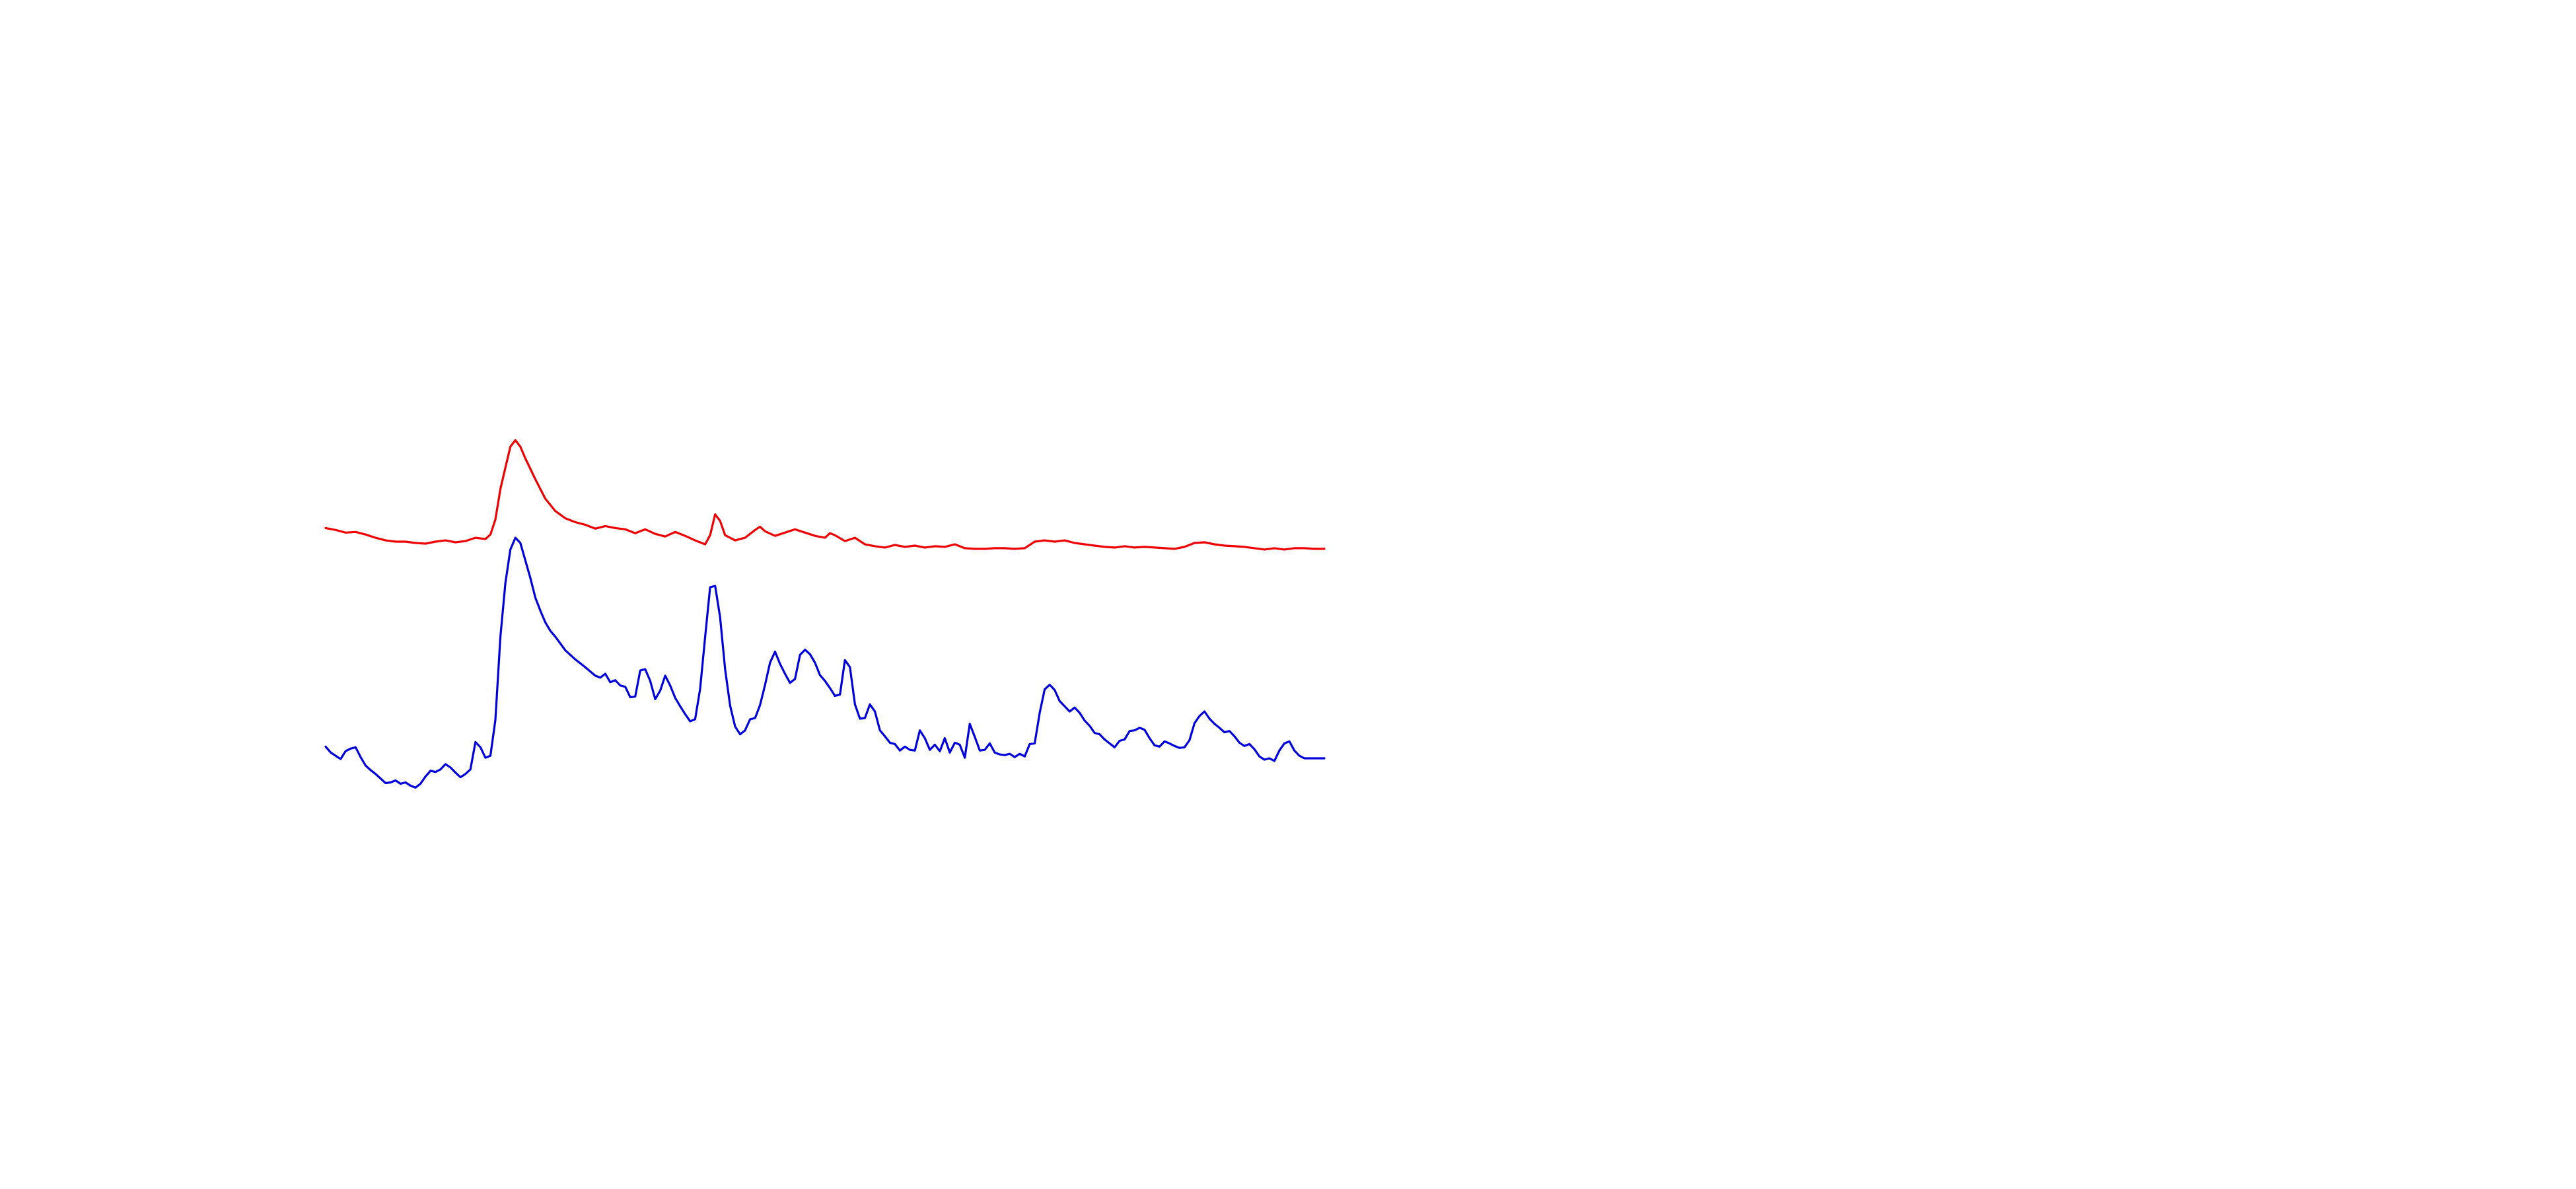  I want to click on series-layer, so click(825, 614).